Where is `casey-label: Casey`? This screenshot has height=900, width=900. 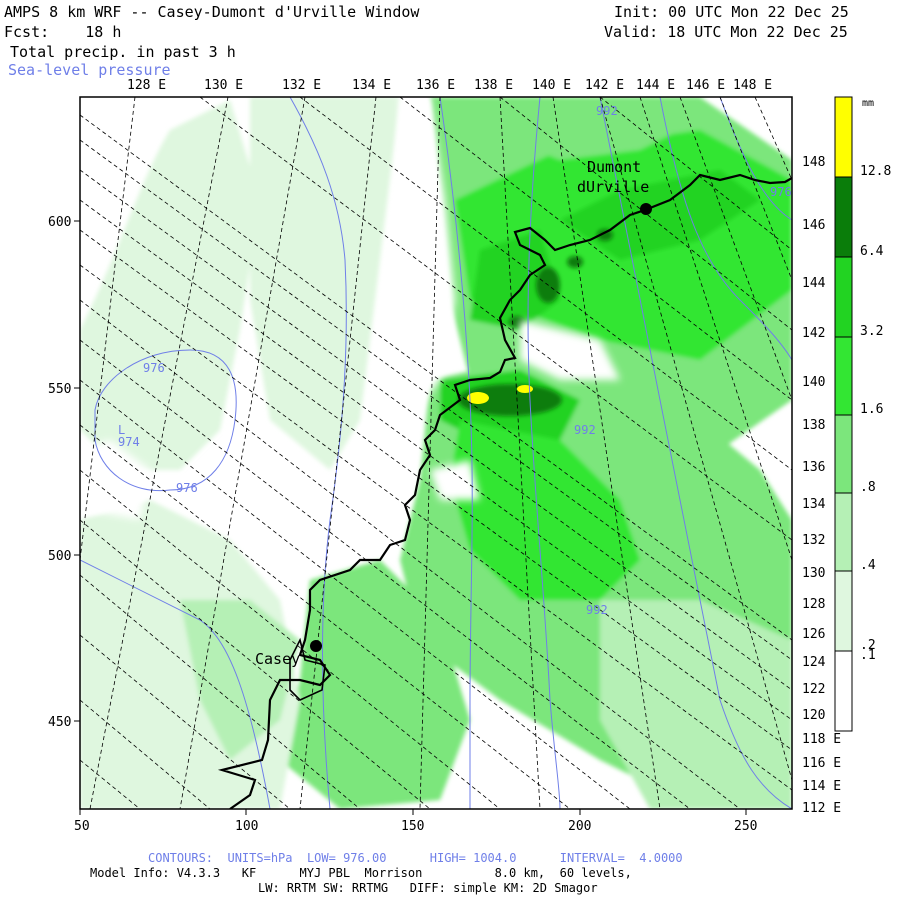
casey-label: Casey is located at coordinates (277, 659).